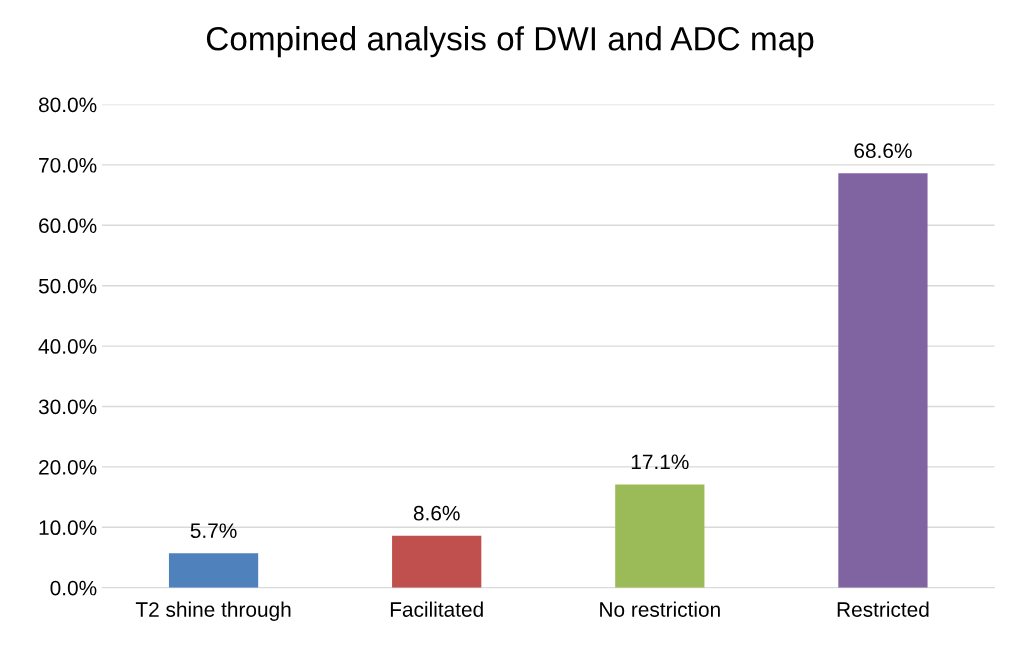  I want to click on x-tick-label: Restricted, so click(883, 609).